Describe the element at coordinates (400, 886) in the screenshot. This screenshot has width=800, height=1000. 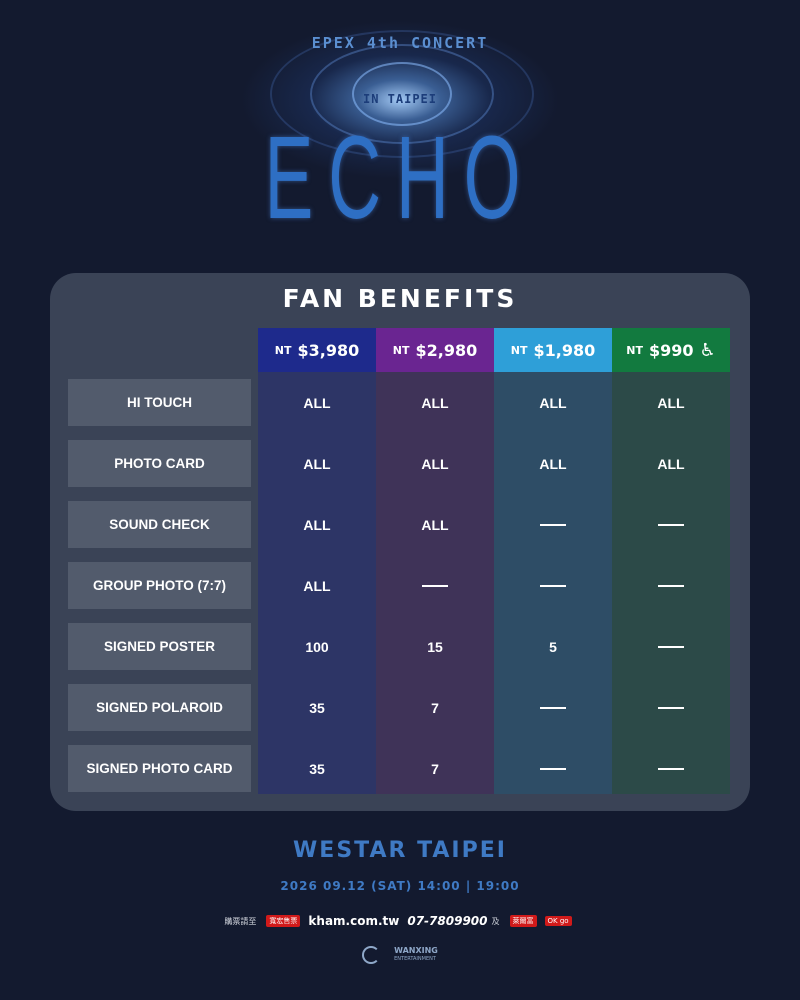
I see `event-date: 2026 09.12 (SAT) 14:00 | 19:00` at that location.